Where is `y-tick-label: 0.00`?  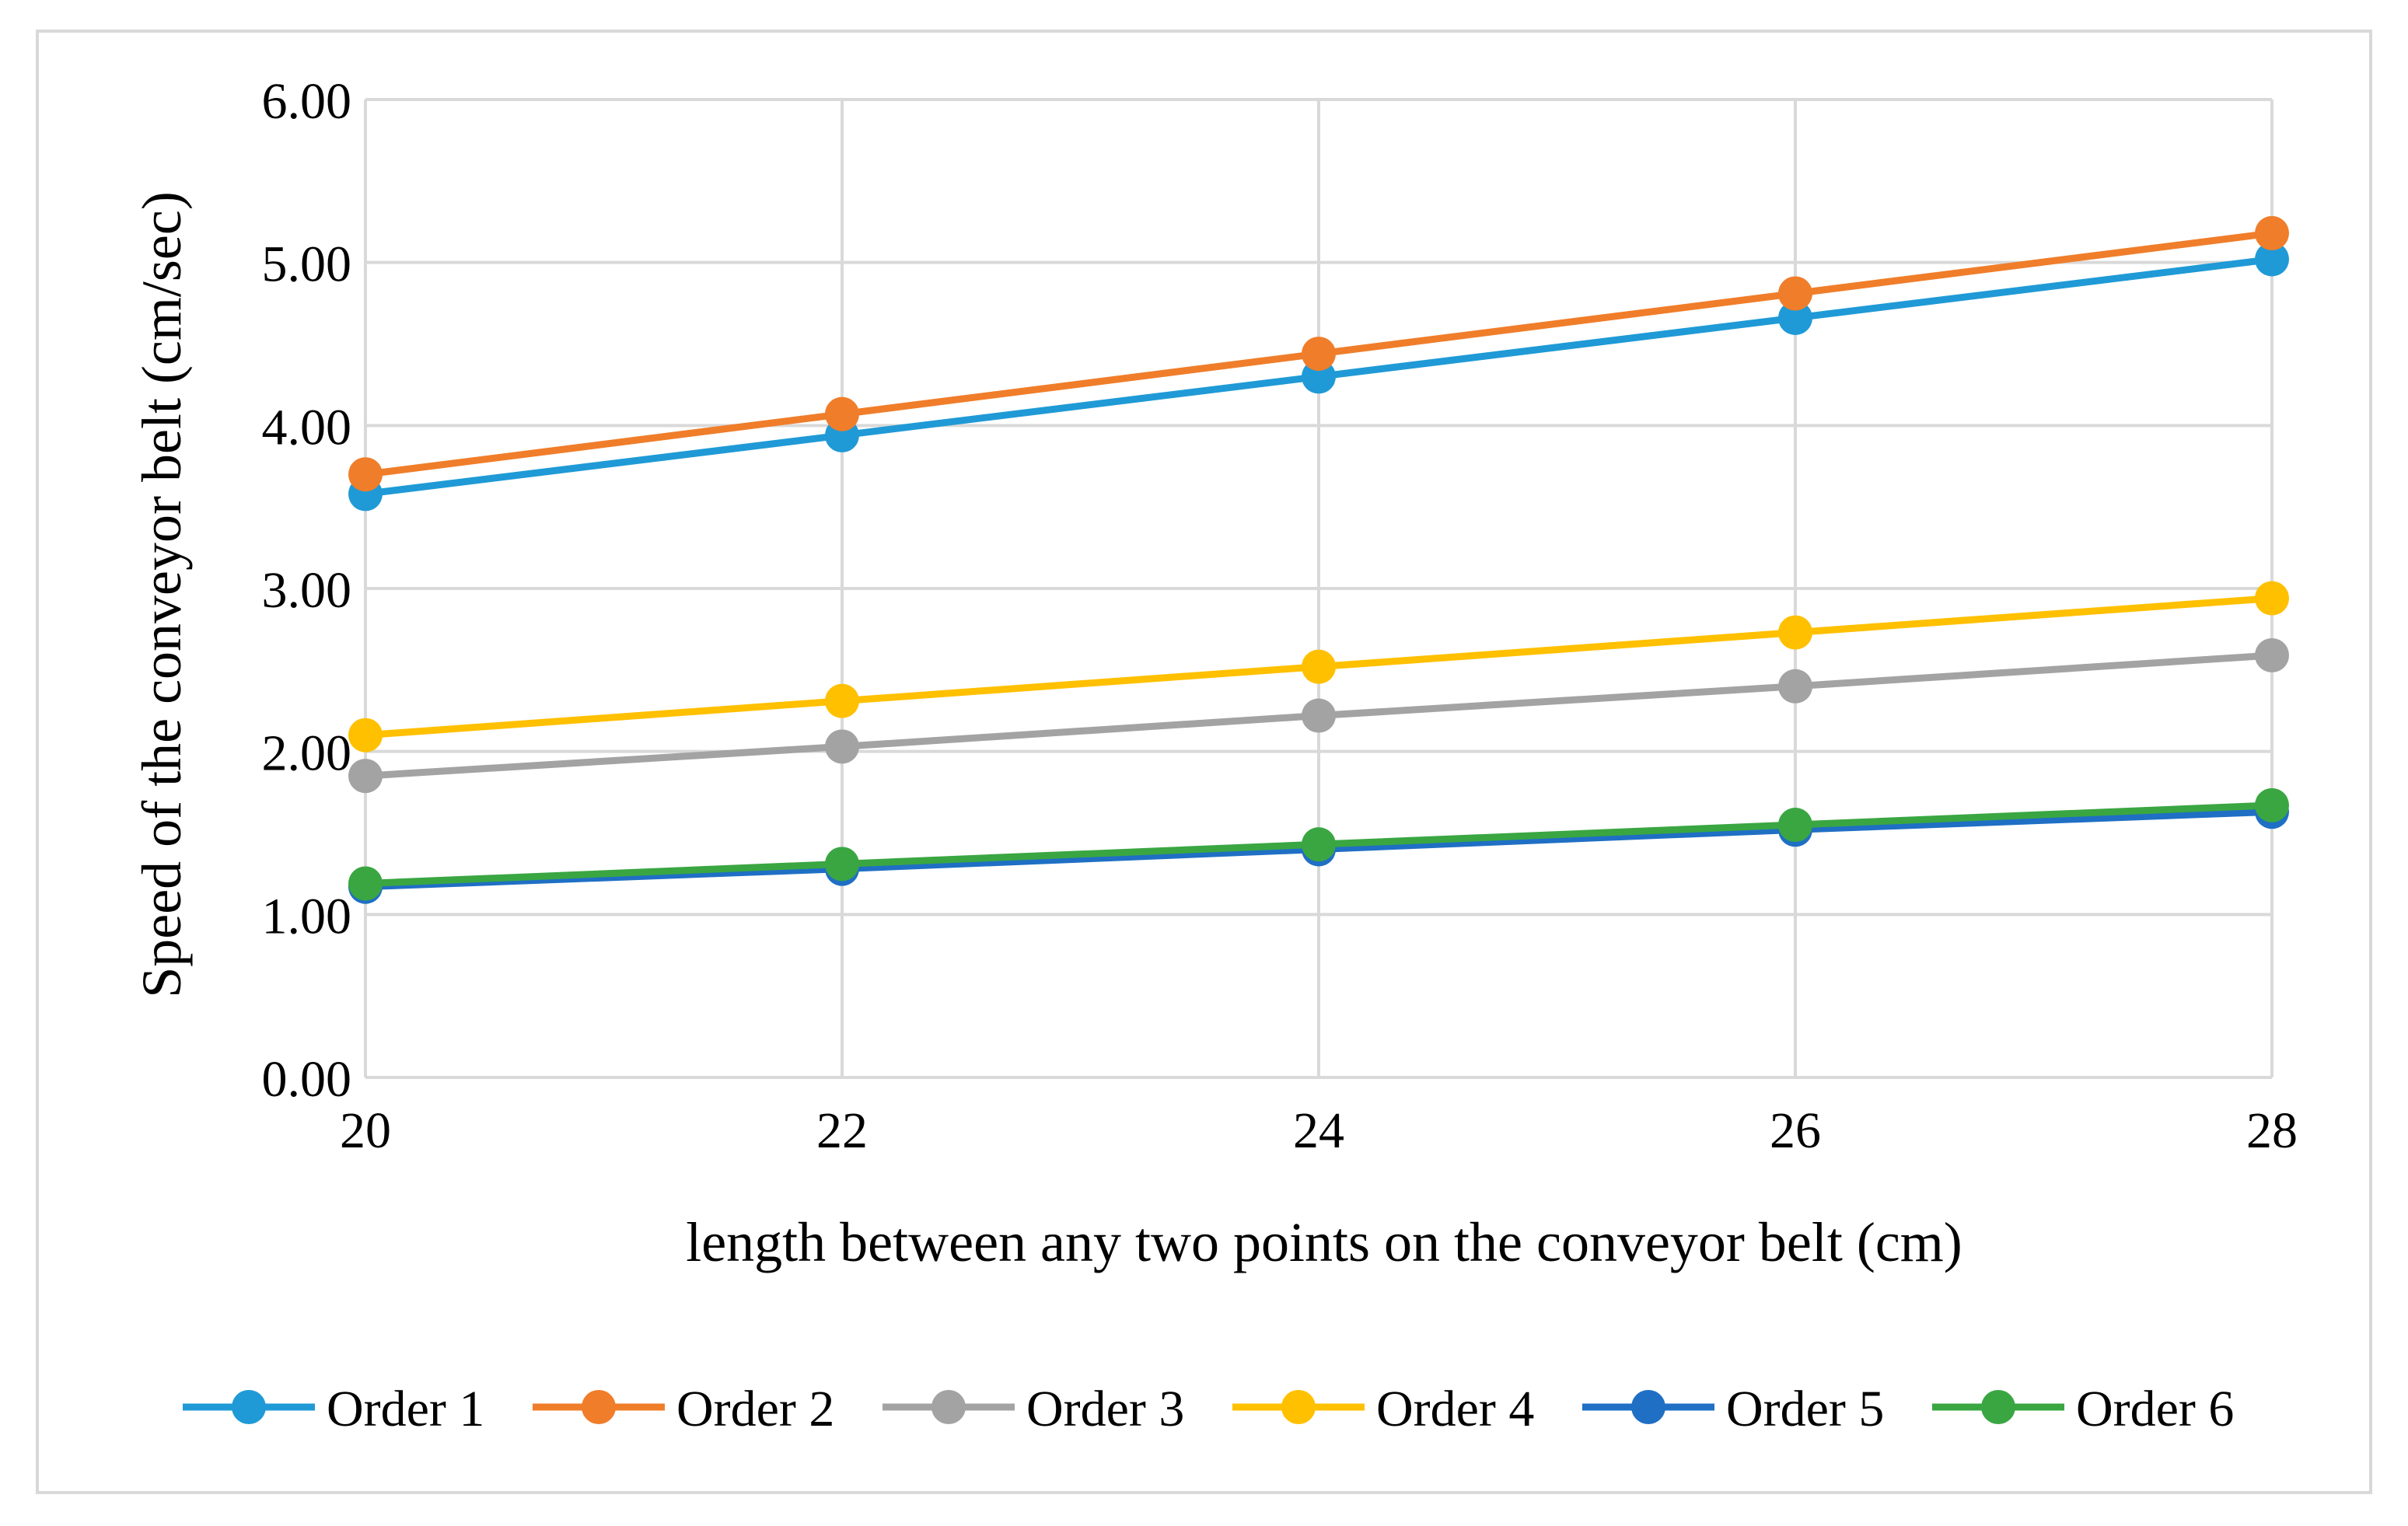 y-tick-label: 0.00 is located at coordinates (307, 1079).